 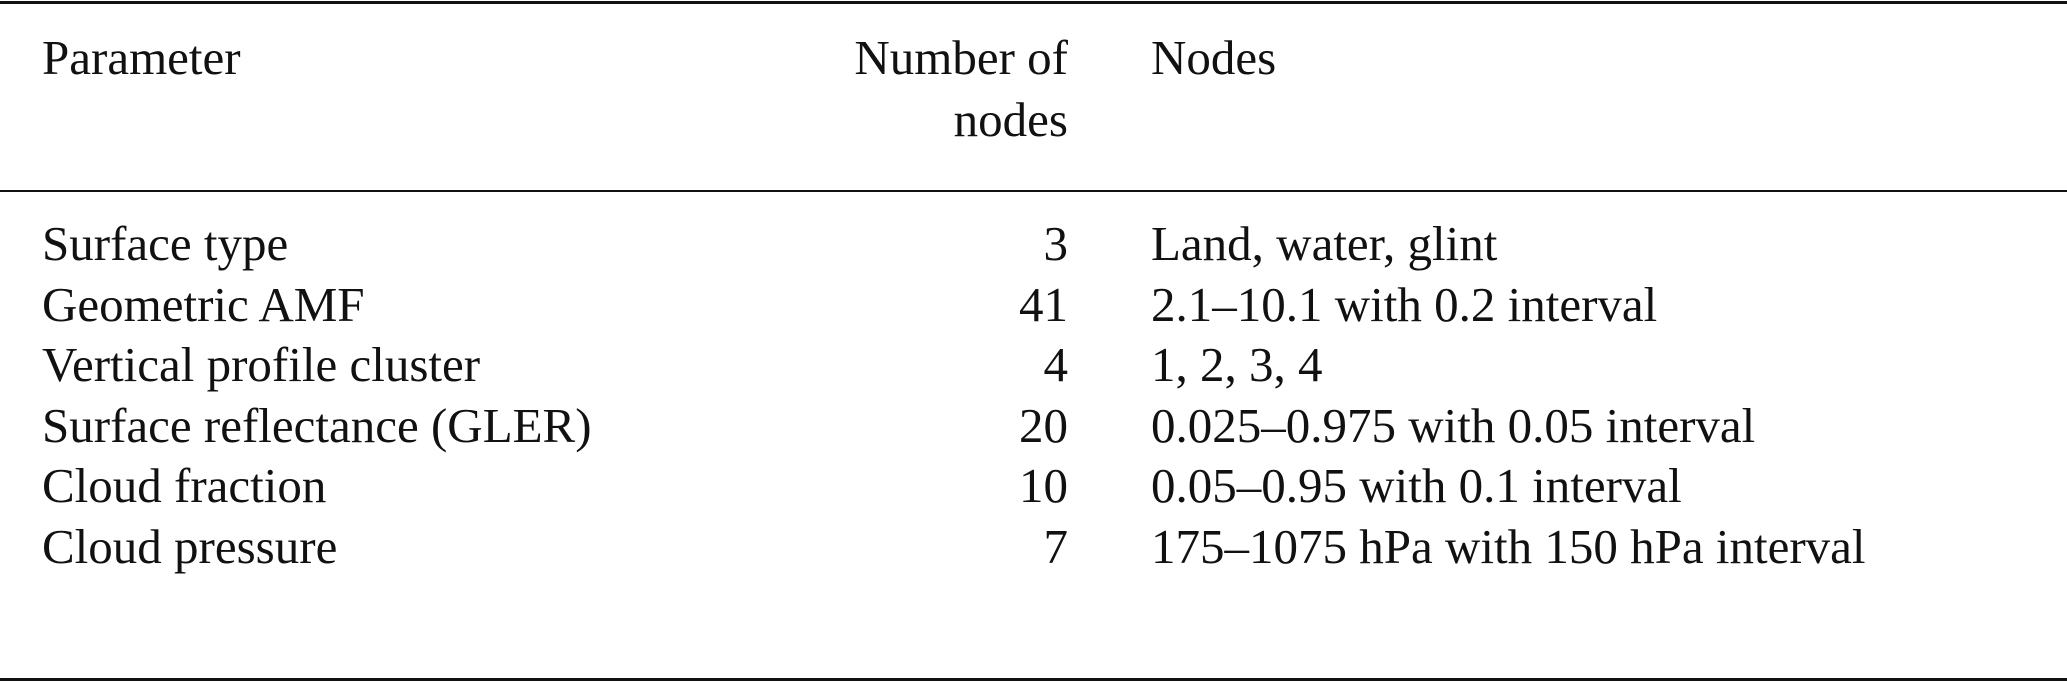 What do you see at coordinates (1043, 486) in the screenshot?
I see `row-count: 10` at bounding box center [1043, 486].